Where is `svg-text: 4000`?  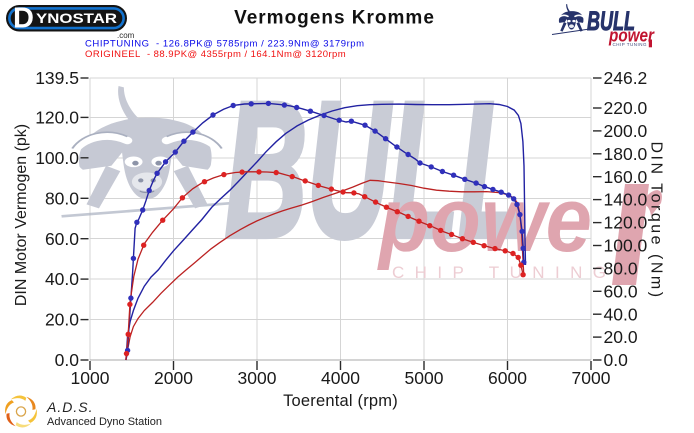 svg-text: 4000 is located at coordinates (340, 378).